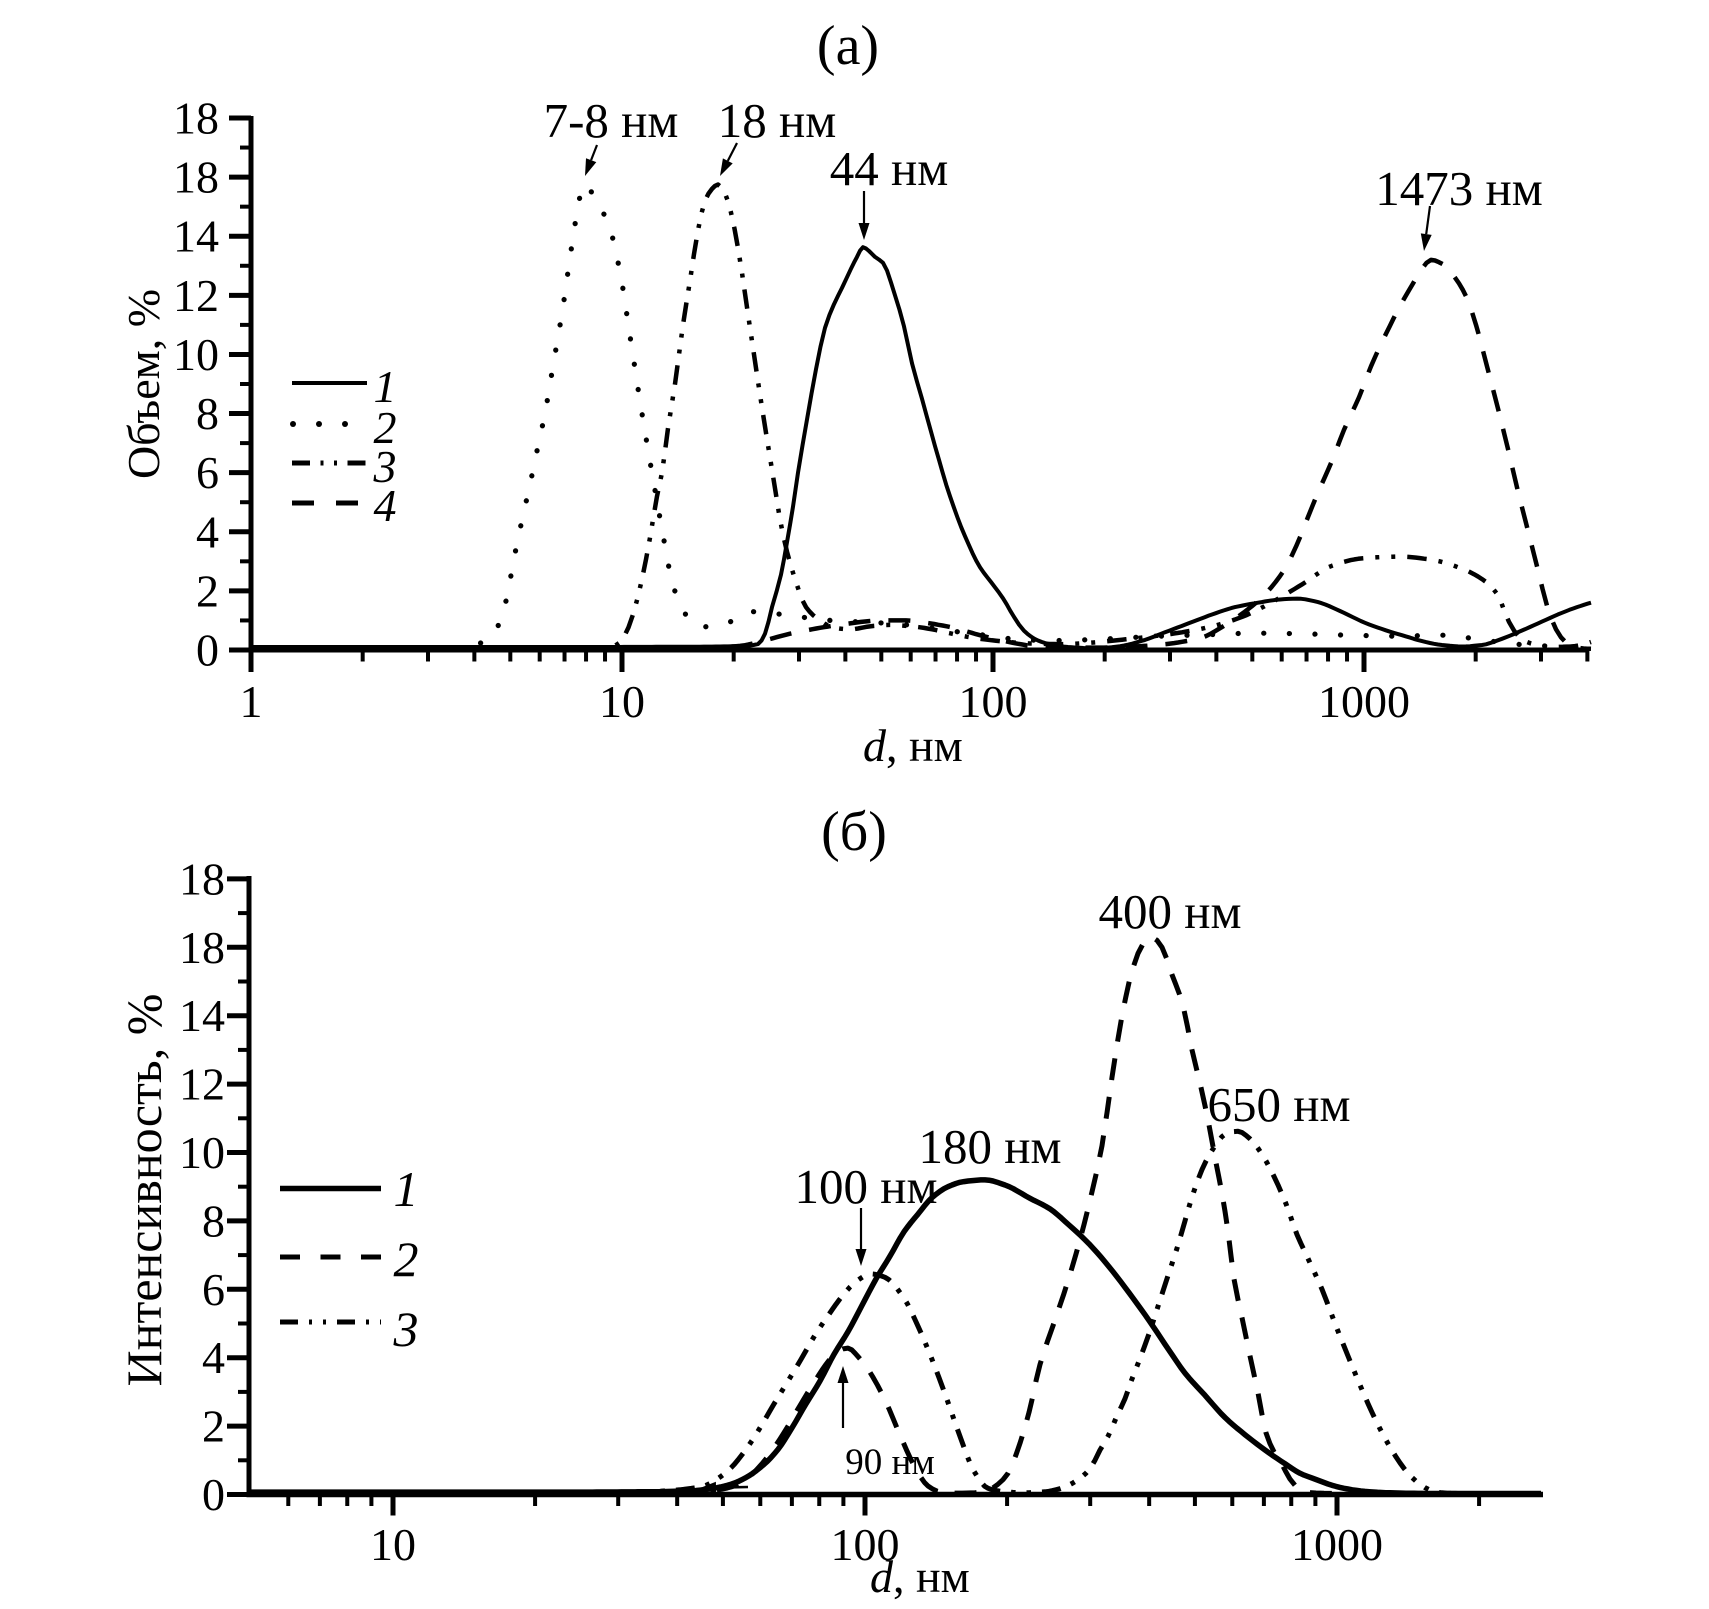 This screenshot has width=1709, height=1609. I want to click on svg-text: 180 нм, so click(990, 1146).